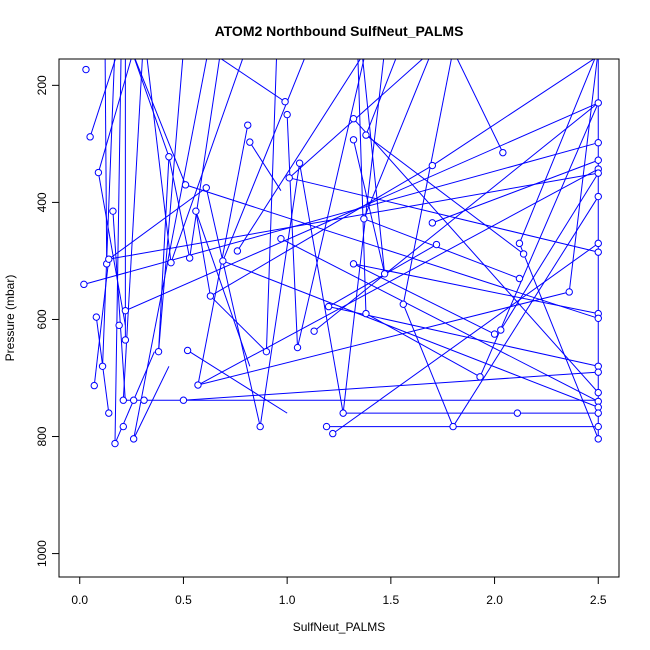  What do you see at coordinates (391, 600) in the screenshot?
I see `x-tick-label: 1.5` at bounding box center [391, 600].